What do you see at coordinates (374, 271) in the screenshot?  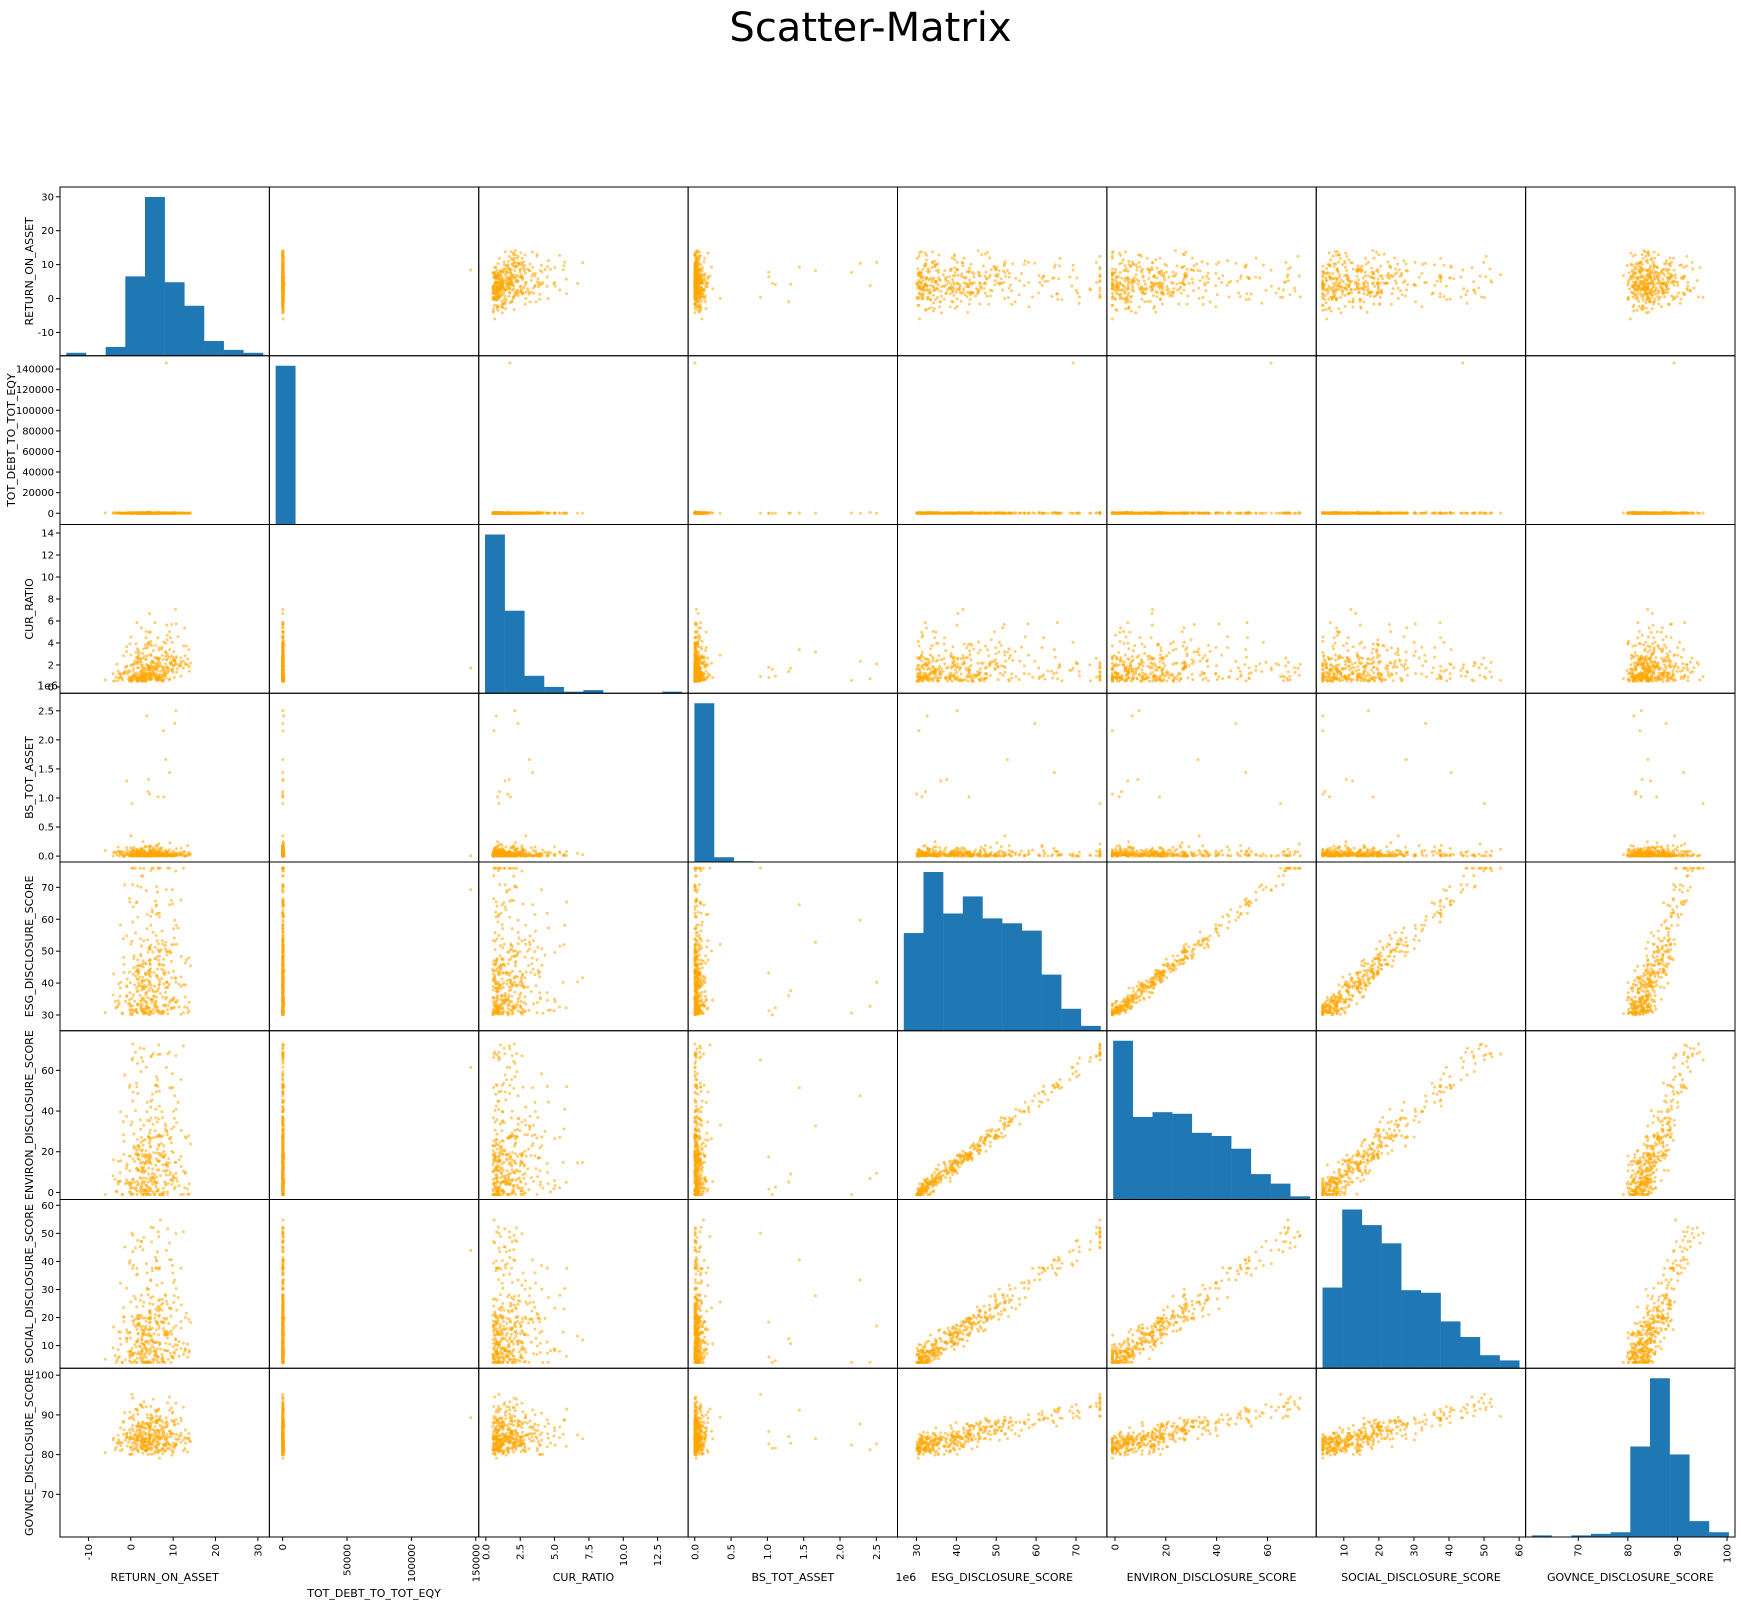 I see `cell-return_on_asset-vs-tot_debt_to_tot_eqy` at bounding box center [374, 271].